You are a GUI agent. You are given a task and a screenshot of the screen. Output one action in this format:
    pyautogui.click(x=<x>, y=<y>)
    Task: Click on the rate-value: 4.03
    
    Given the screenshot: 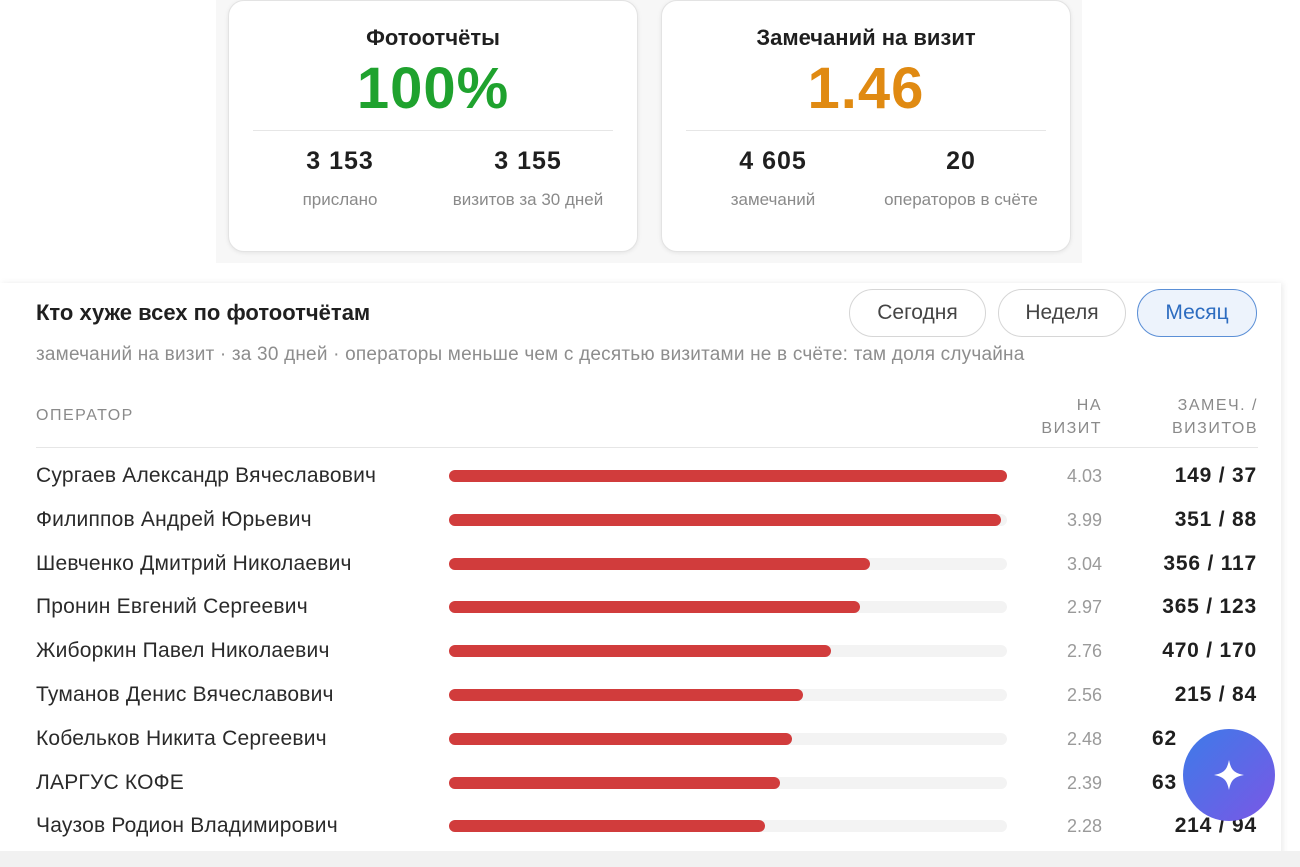 What is the action you would take?
    pyautogui.click(x=1084, y=476)
    